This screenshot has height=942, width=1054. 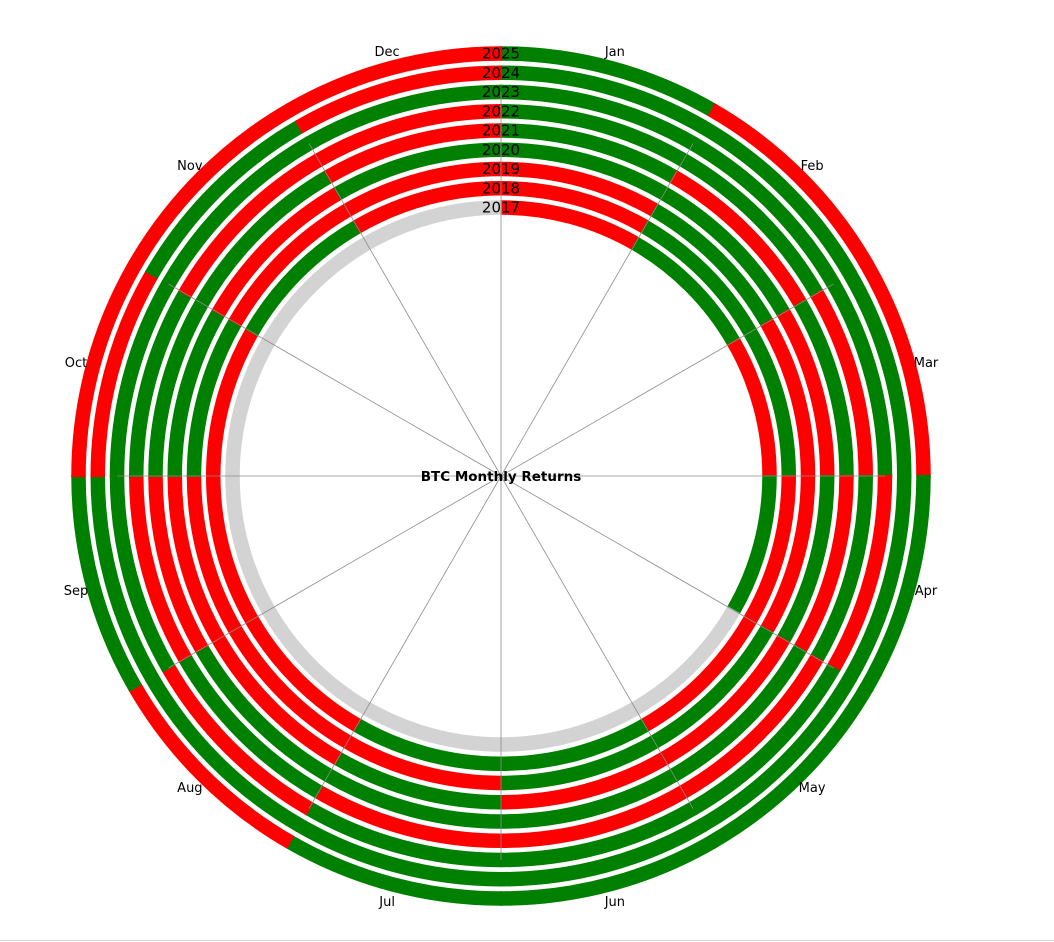 What do you see at coordinates (501, 188) in the screenshot?
I see `year-label-2018: 2018` at bounding box center [501, 188].